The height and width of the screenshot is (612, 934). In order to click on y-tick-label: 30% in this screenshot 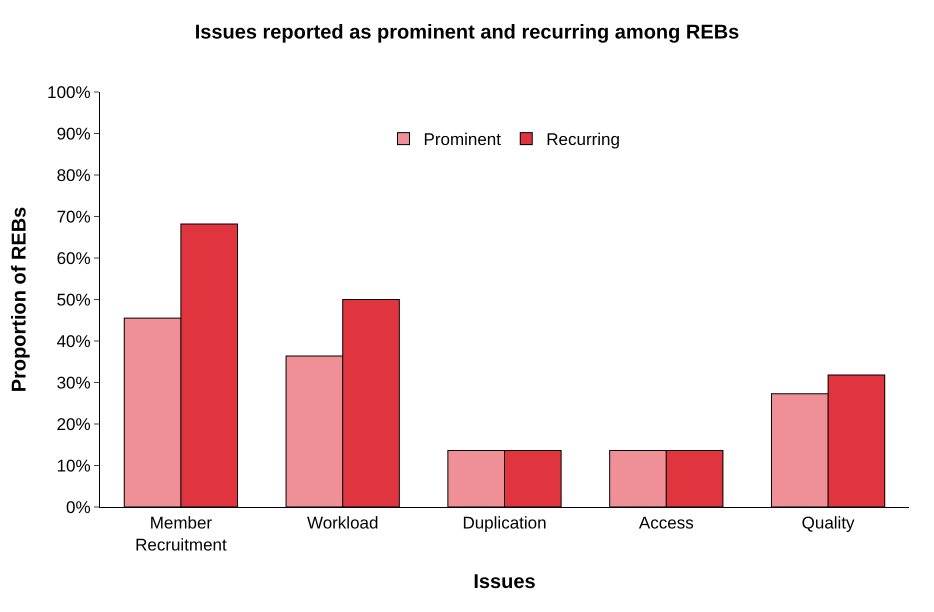, I will do `click(73, 382)`.